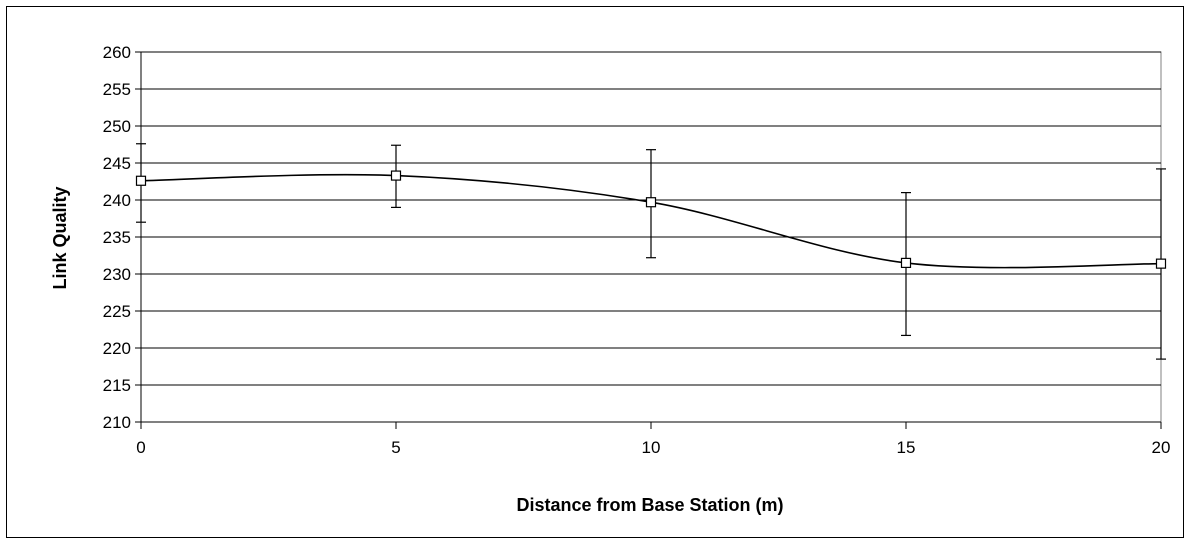 The height and width of the screenshot is (543, 1190). What do you see at coordinates (906, 447) in the screenshot?
I see `x-tick-label: 15` at bounding box center [906, 447].